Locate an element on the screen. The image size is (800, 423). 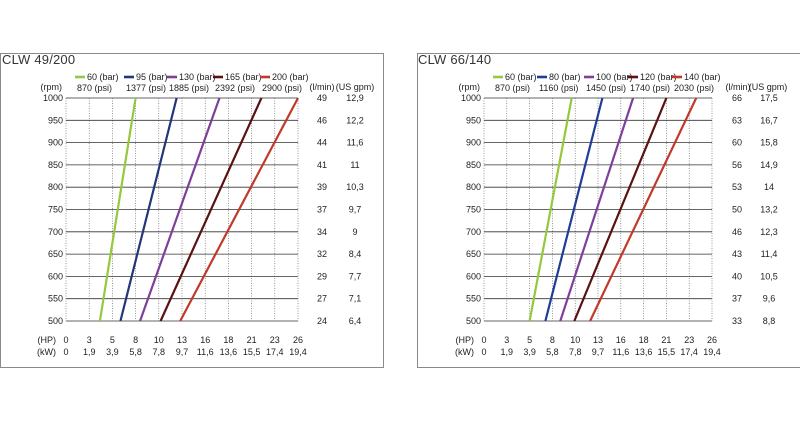
chart-title: CLW 66/140 is located at coordinates (455, 59).